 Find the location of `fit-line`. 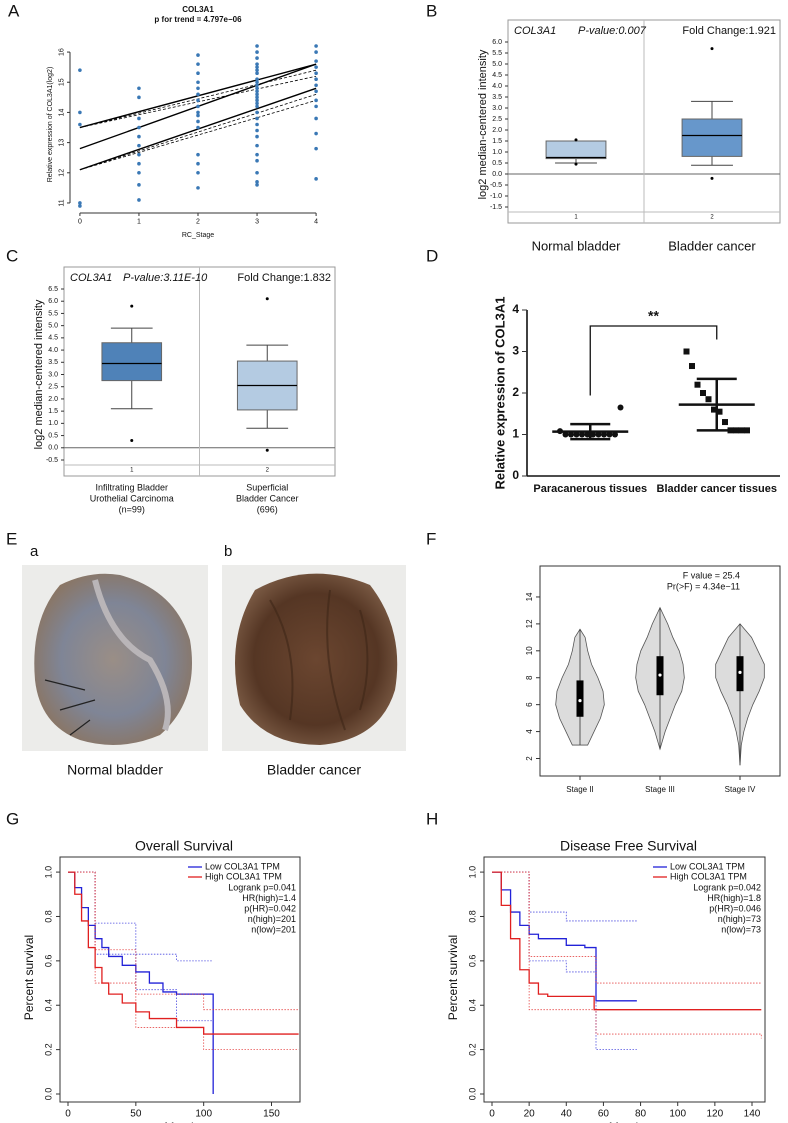

fit-line is located at coordinates (198, 135).